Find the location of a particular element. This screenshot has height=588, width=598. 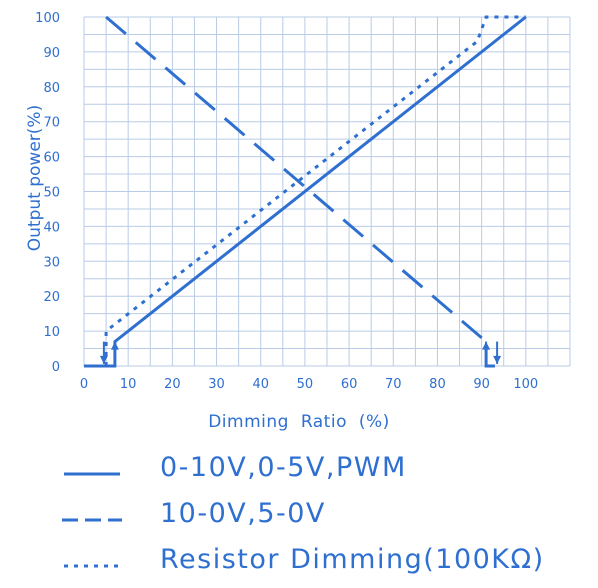

y-tick-label: 10 is located at coordinates (51, 332).